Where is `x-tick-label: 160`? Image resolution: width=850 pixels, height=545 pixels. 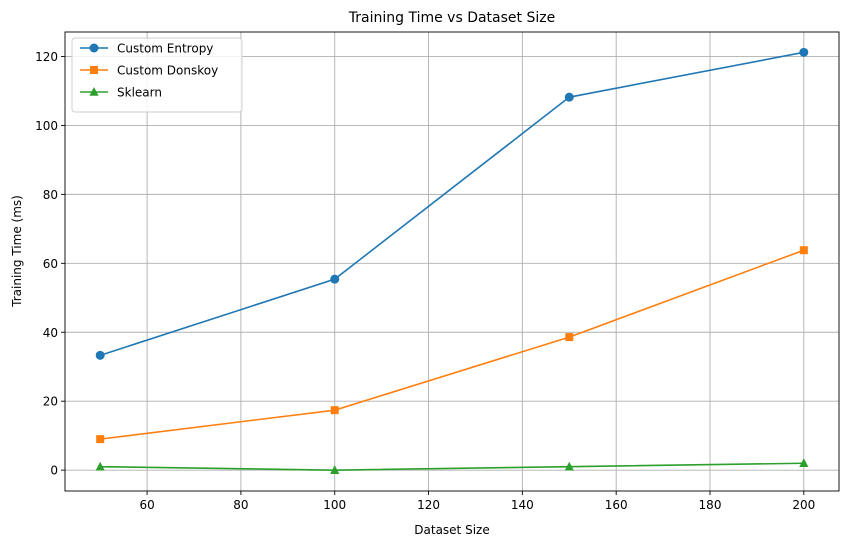
x-tick-label: 160 is located at coordinates (616, 505).